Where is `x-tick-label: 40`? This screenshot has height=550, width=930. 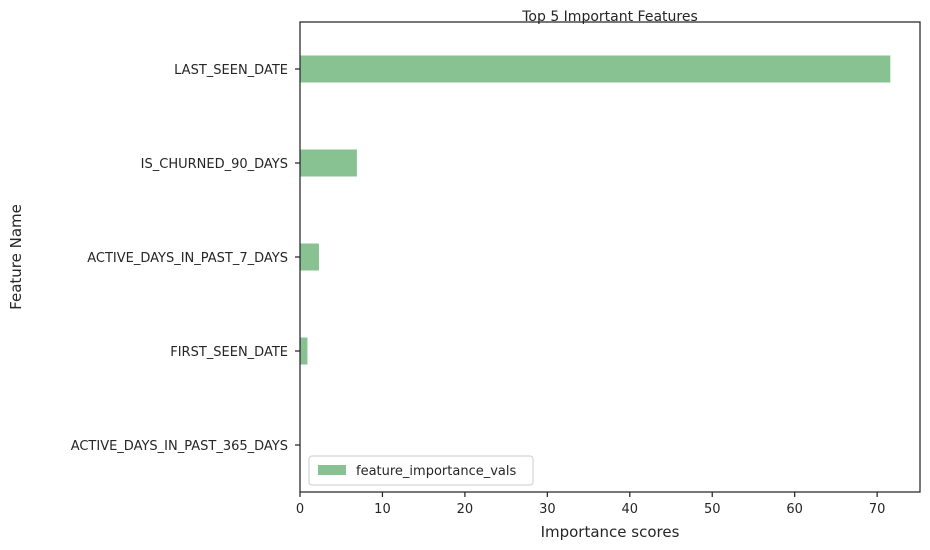 x-tick-label: 40 is located at coordinates (630, 509).